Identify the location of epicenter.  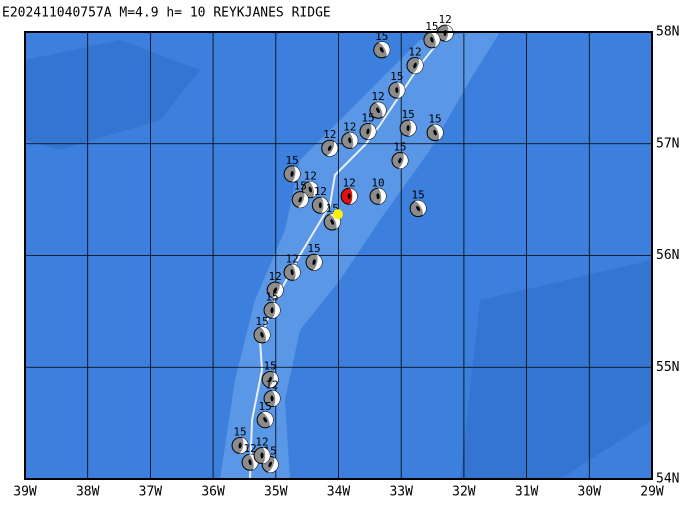
(337, 214).